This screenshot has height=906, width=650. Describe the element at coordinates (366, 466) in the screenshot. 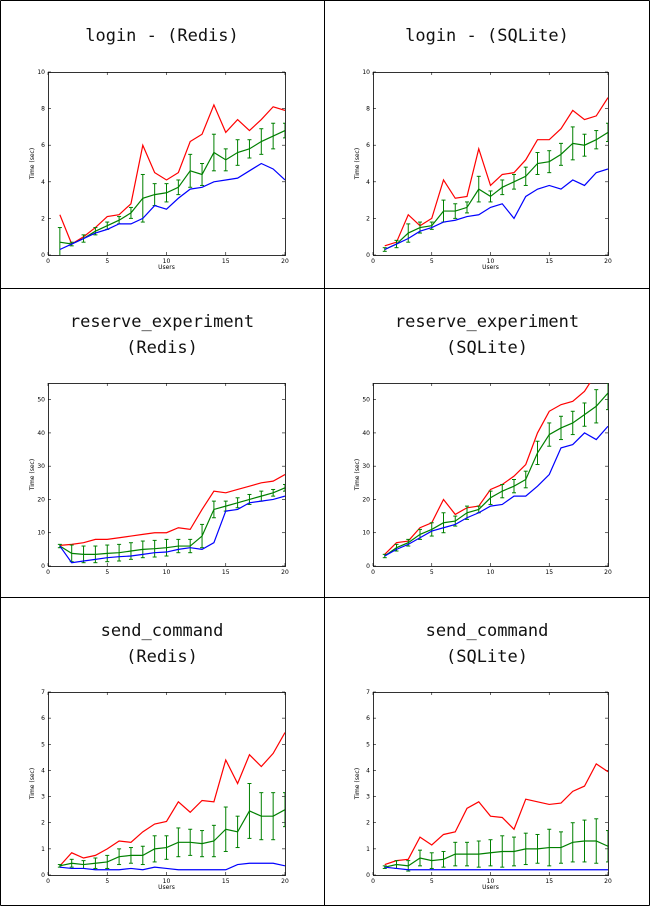

I see `y-tick-label: 30` at that location.